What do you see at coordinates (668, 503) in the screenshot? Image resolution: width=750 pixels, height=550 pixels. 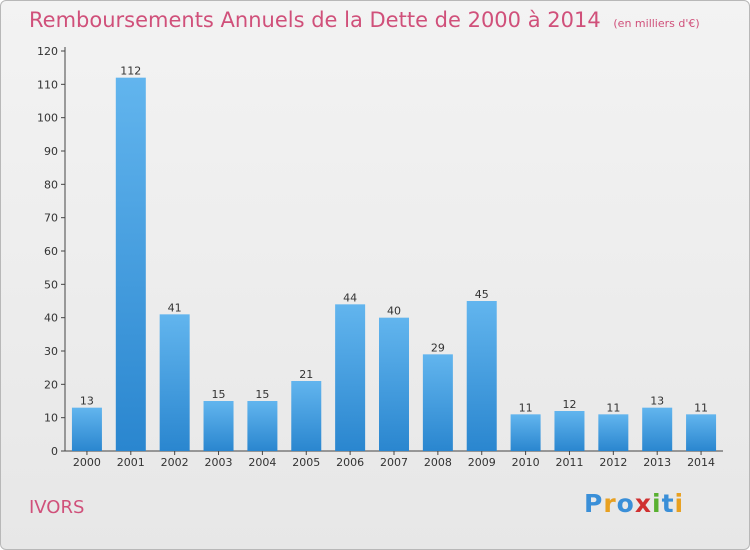 I see `logo-letter: t` at bounding box center [668, 503].